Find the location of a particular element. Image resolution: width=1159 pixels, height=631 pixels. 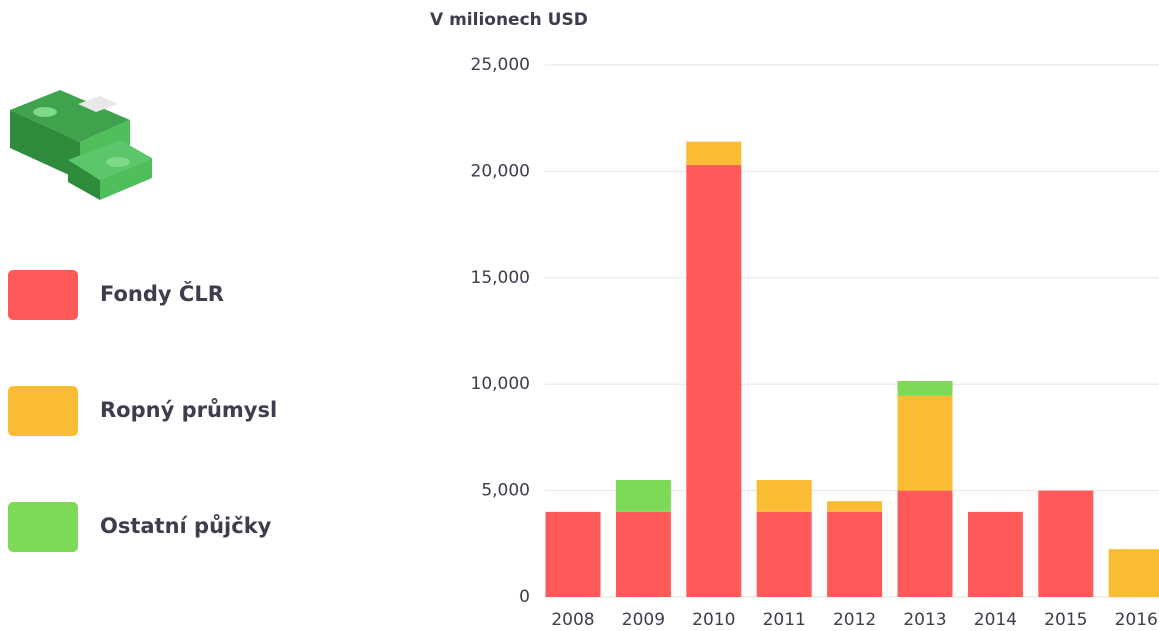

y-tick-label: 15,000 is located at coordinates (500, 278).